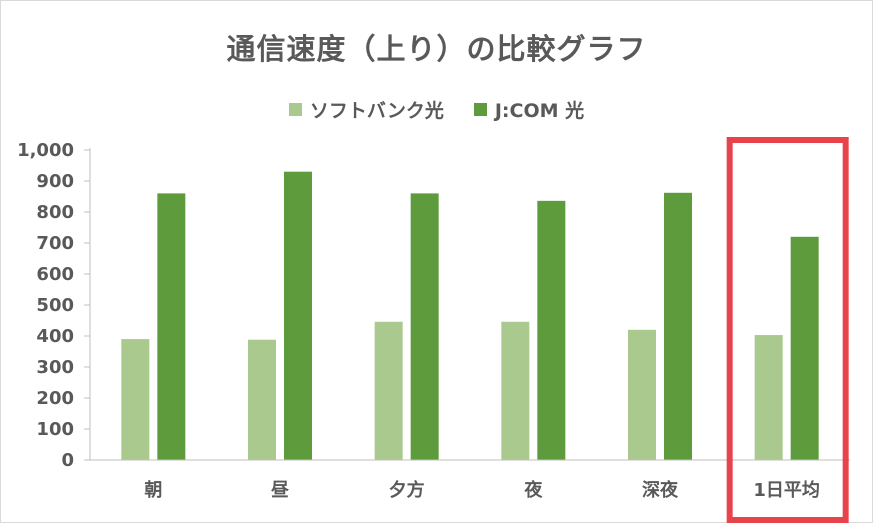  I want to click on legend-item-jcom: J:COM 光, so click(529, 109).